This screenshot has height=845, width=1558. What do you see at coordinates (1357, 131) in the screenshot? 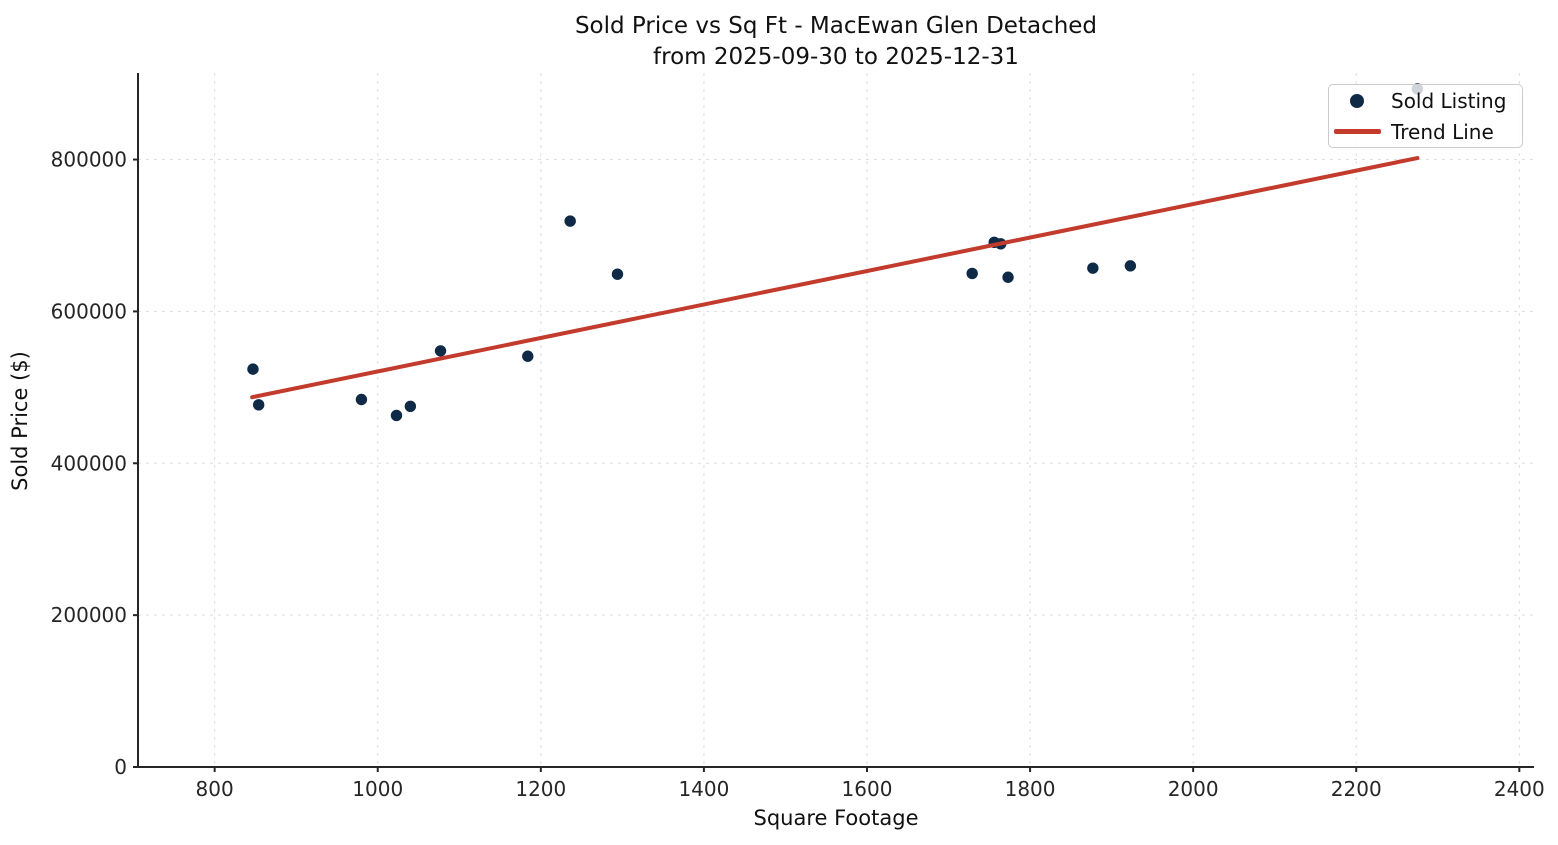
I see `trend-line-marker-icon` at bounding box center [1357, 131].